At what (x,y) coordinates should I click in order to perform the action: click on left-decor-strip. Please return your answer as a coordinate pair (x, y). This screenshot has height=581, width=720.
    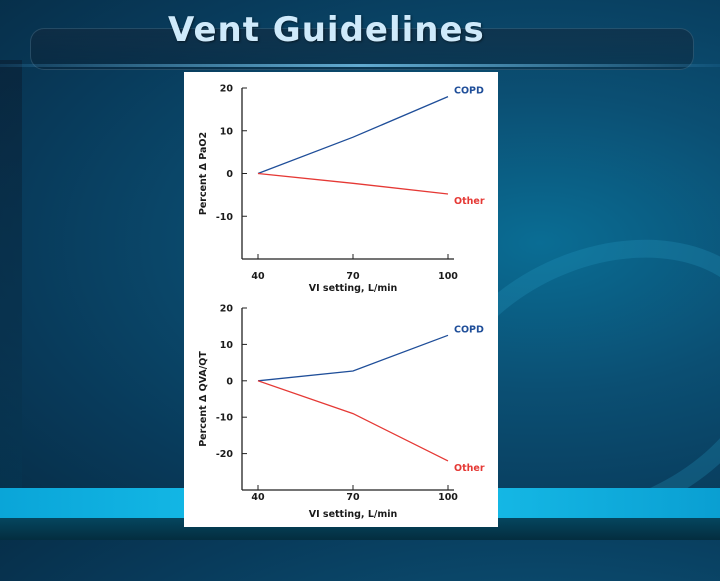
    Looking at the image, I should click on (11, 300).